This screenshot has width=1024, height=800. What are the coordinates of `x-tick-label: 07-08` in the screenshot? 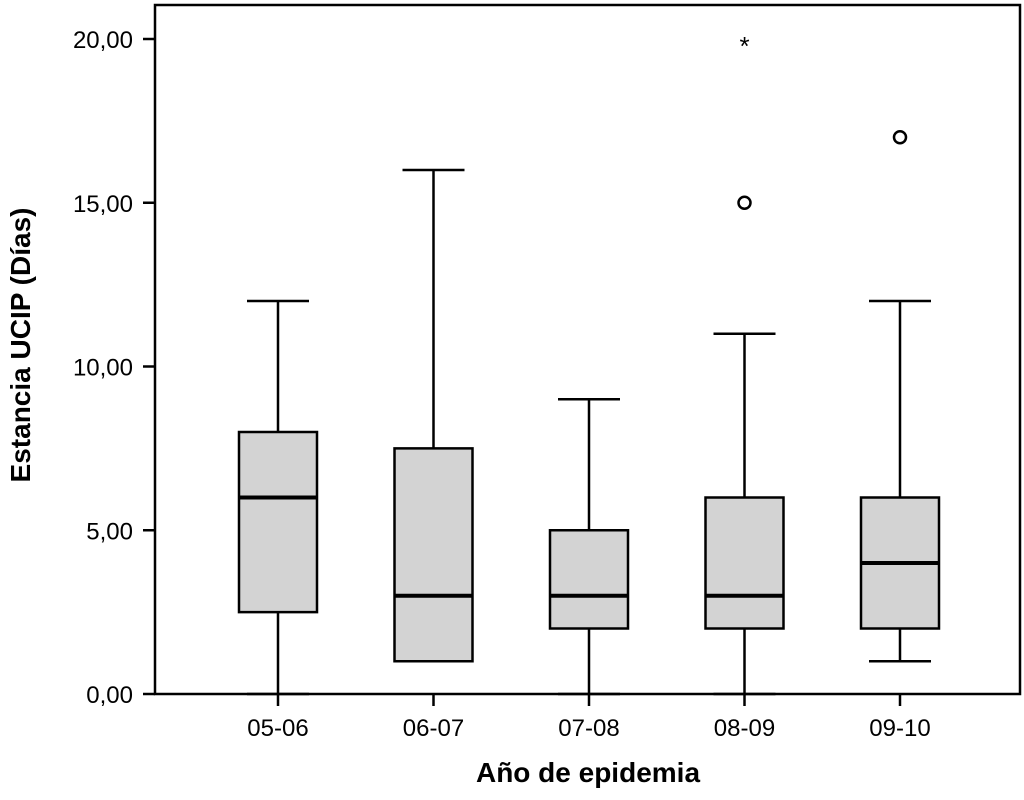 It's located at (588, 728).